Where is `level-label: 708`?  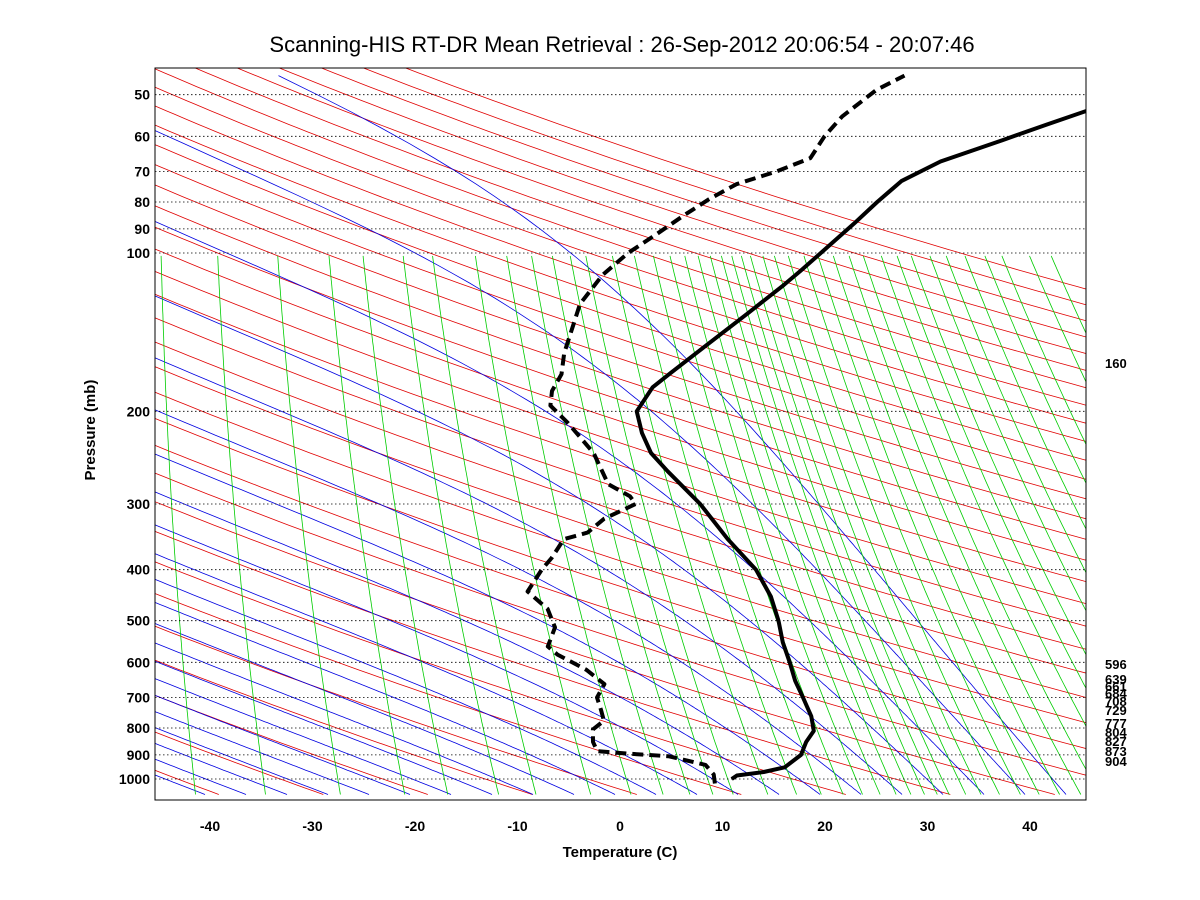 level-label: 708 is located at coordinates (1116, 701).